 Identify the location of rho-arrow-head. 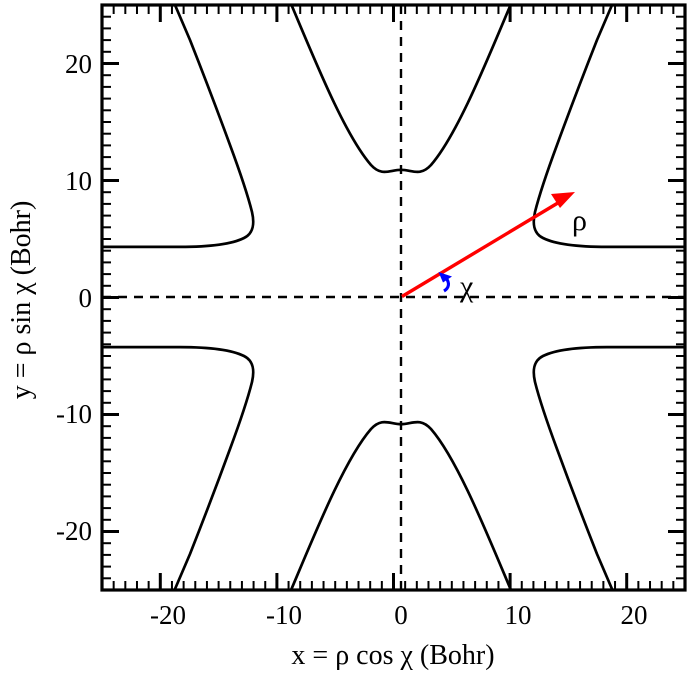
(563, 200).